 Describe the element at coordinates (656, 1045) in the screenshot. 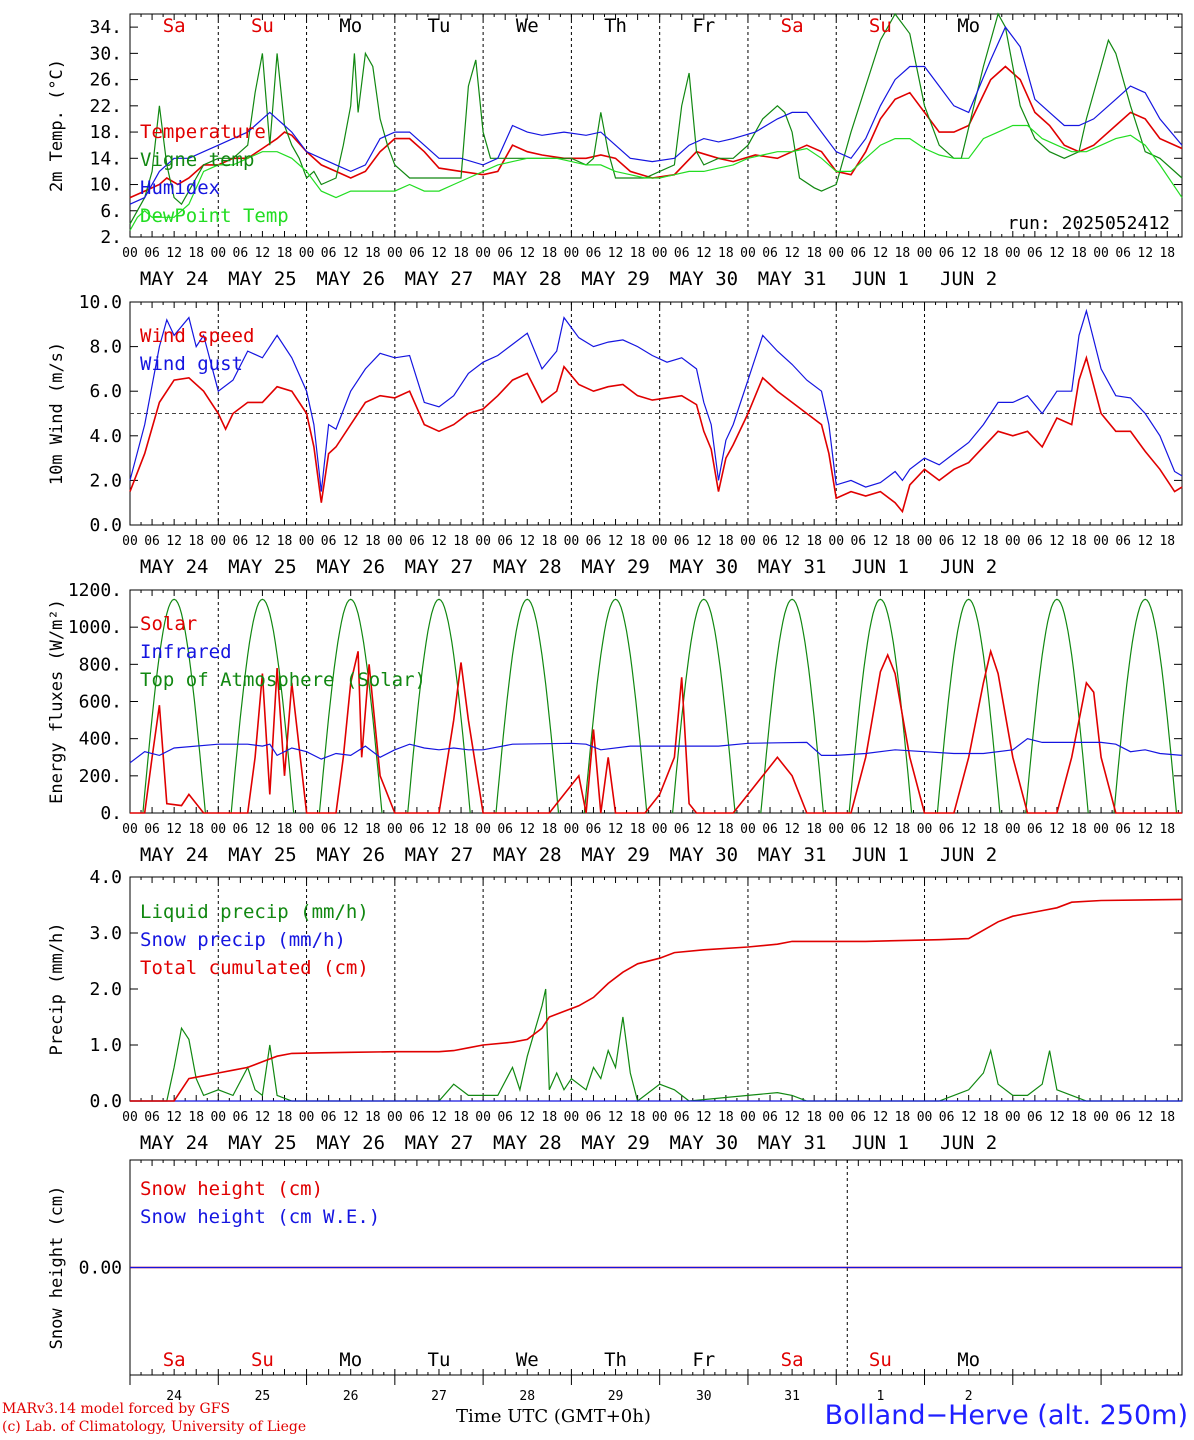

I see `series-line-liquid-precip-mm-h-` at that location.